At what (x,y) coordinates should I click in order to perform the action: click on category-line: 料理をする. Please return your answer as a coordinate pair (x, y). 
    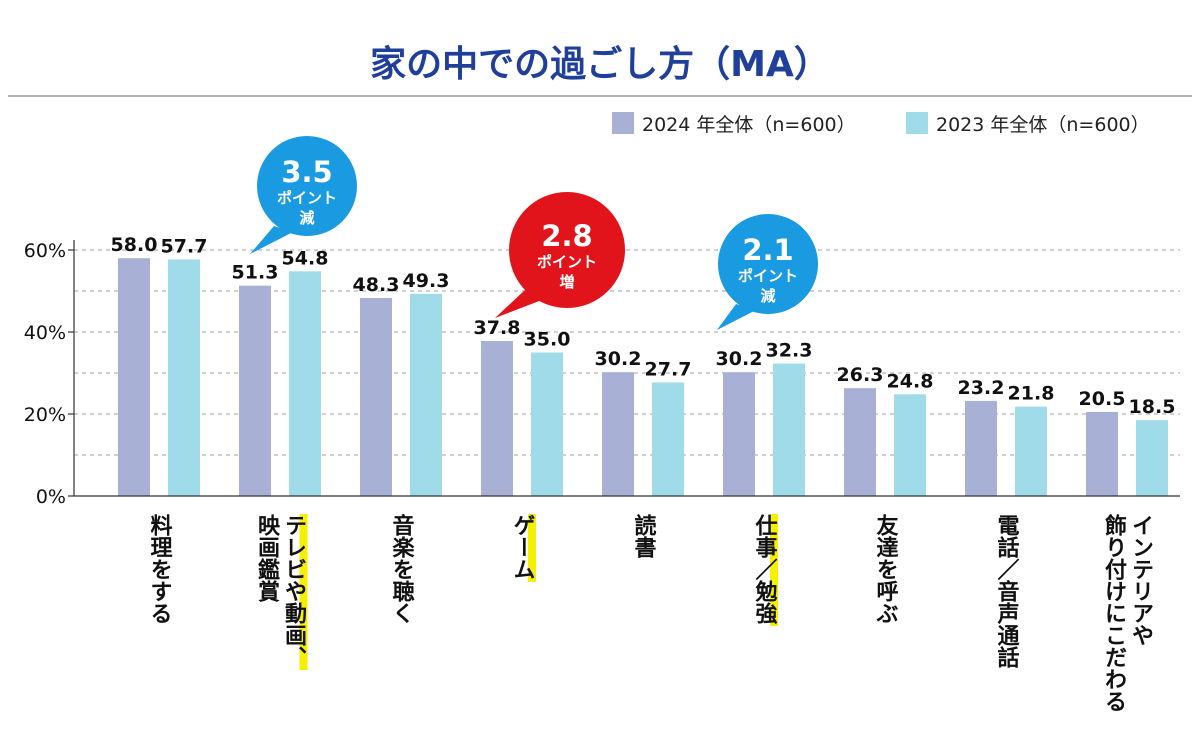
    Looking at the image, I should click on (160, 569).